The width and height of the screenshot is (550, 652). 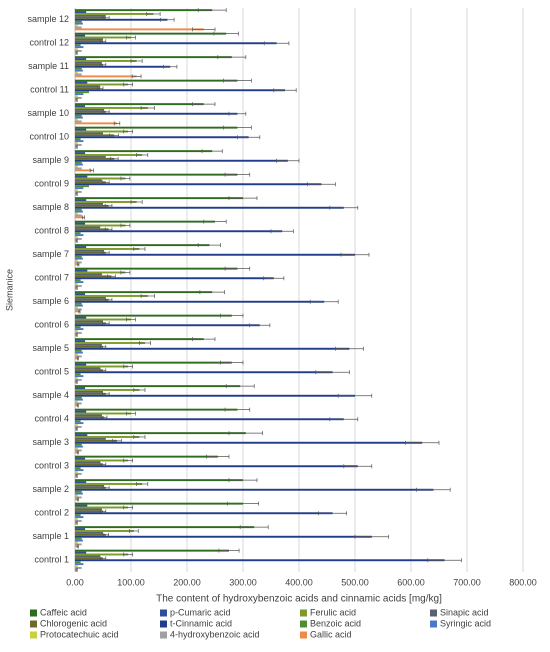 What do you see at coordinates (51, 372) in the screenshot?
I see `y-tick-label: control 5` at bounding box center [51, 372].